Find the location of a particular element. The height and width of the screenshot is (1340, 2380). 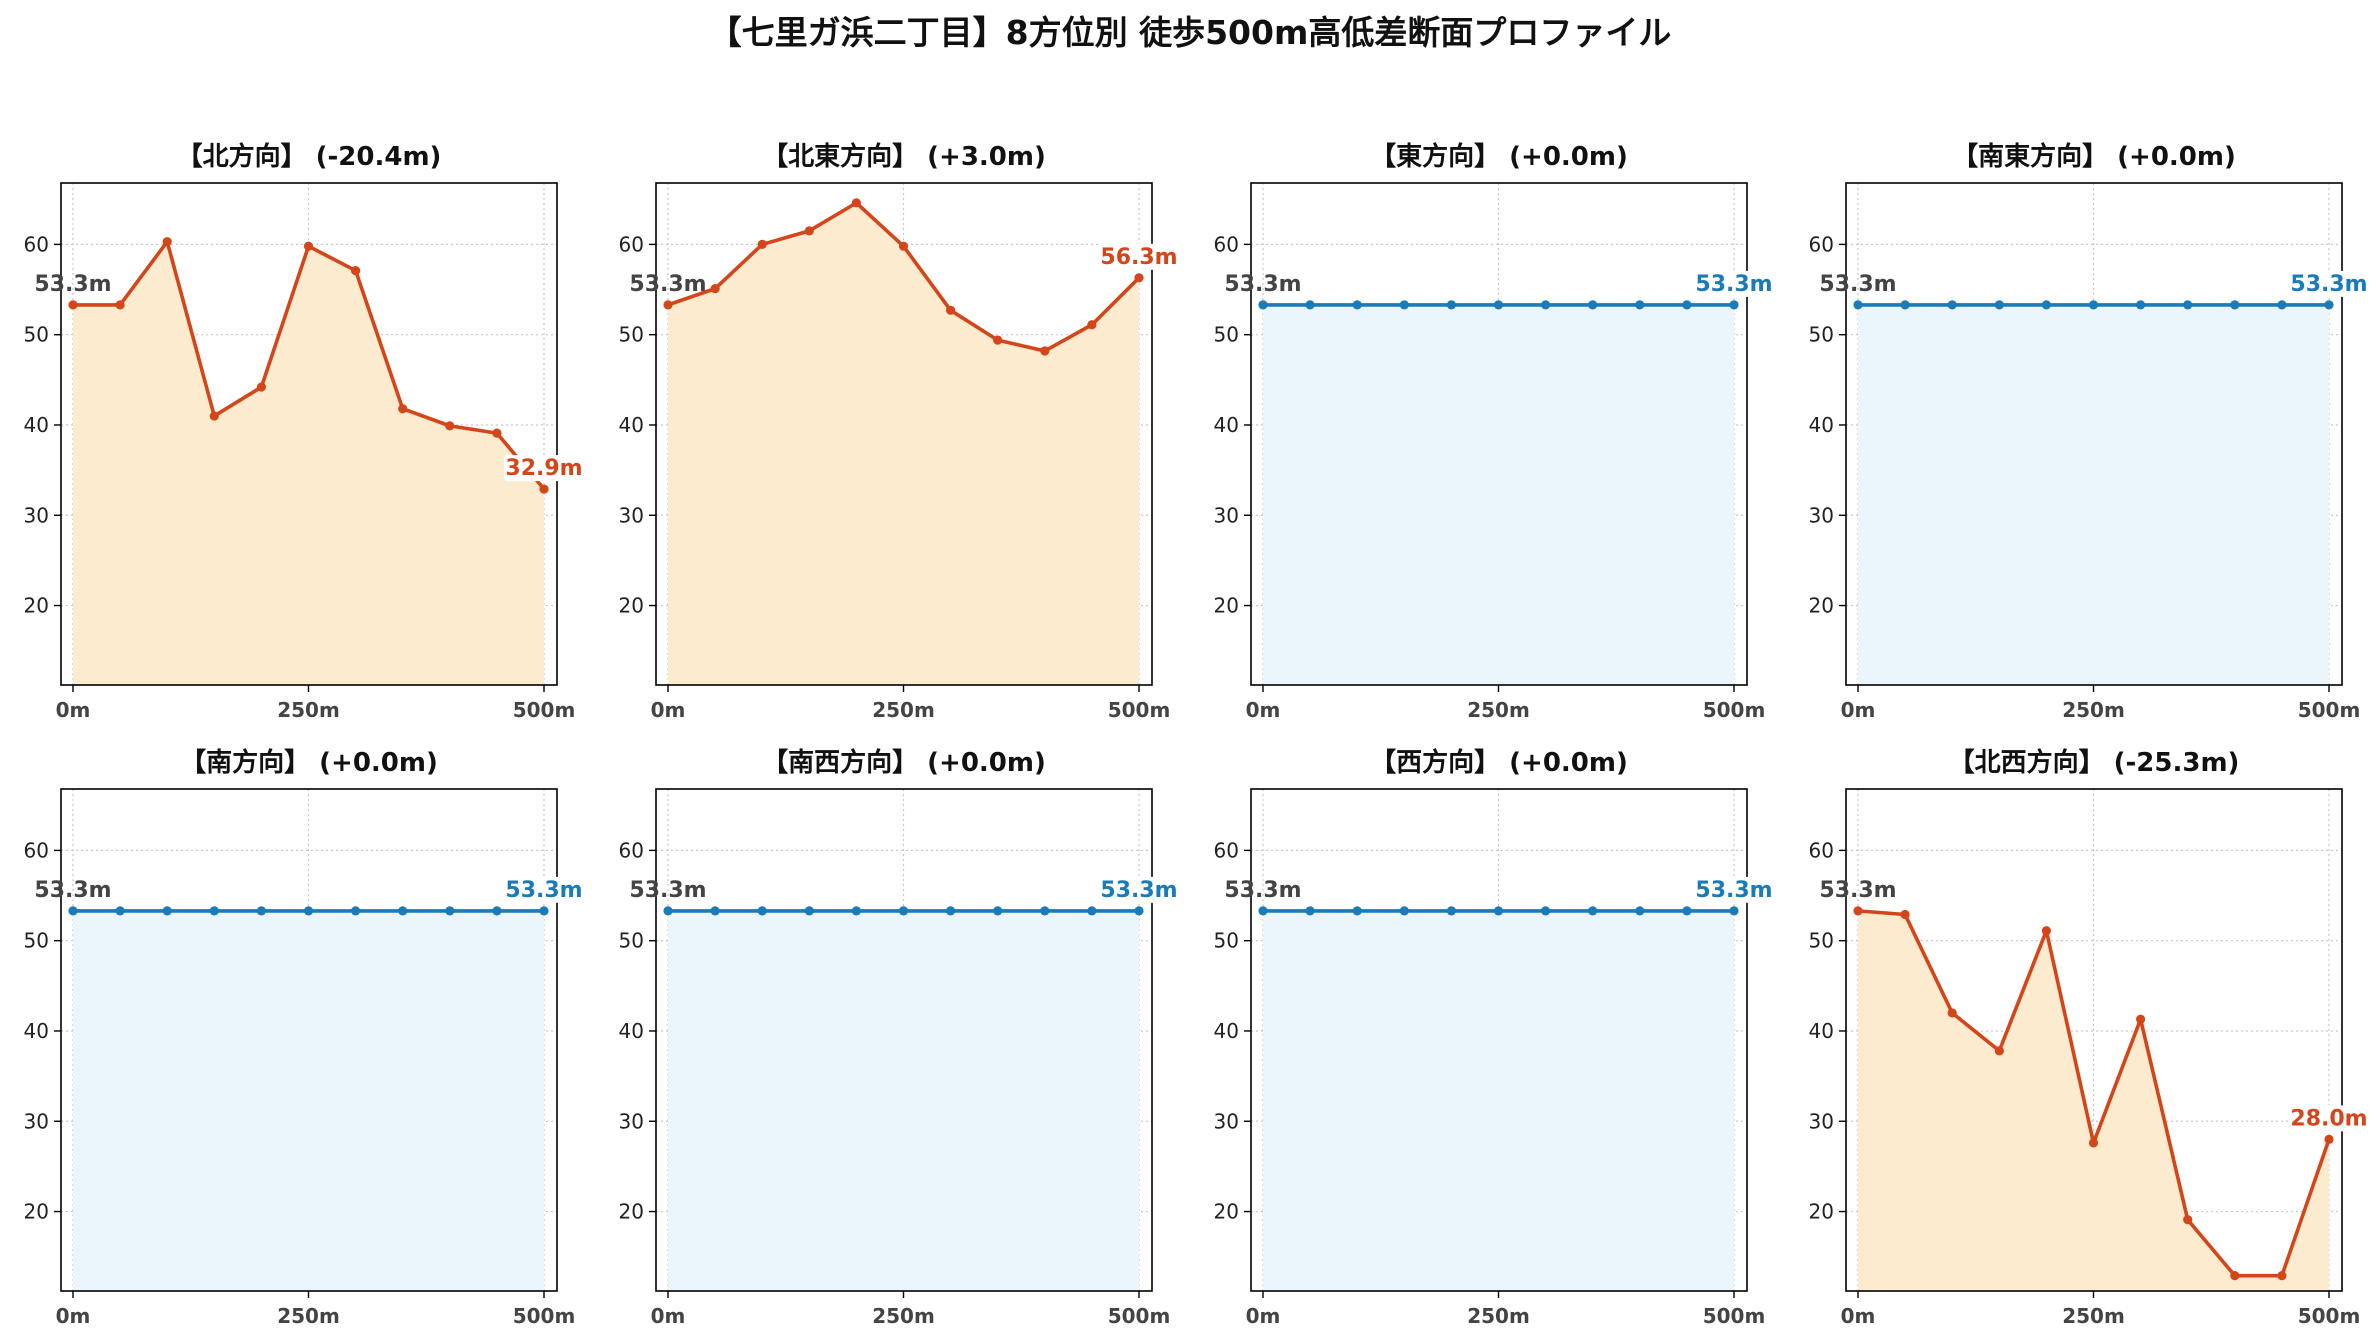

panel-title: 【西方向】 (+0.0m) is located at coordinates (1499, 762).